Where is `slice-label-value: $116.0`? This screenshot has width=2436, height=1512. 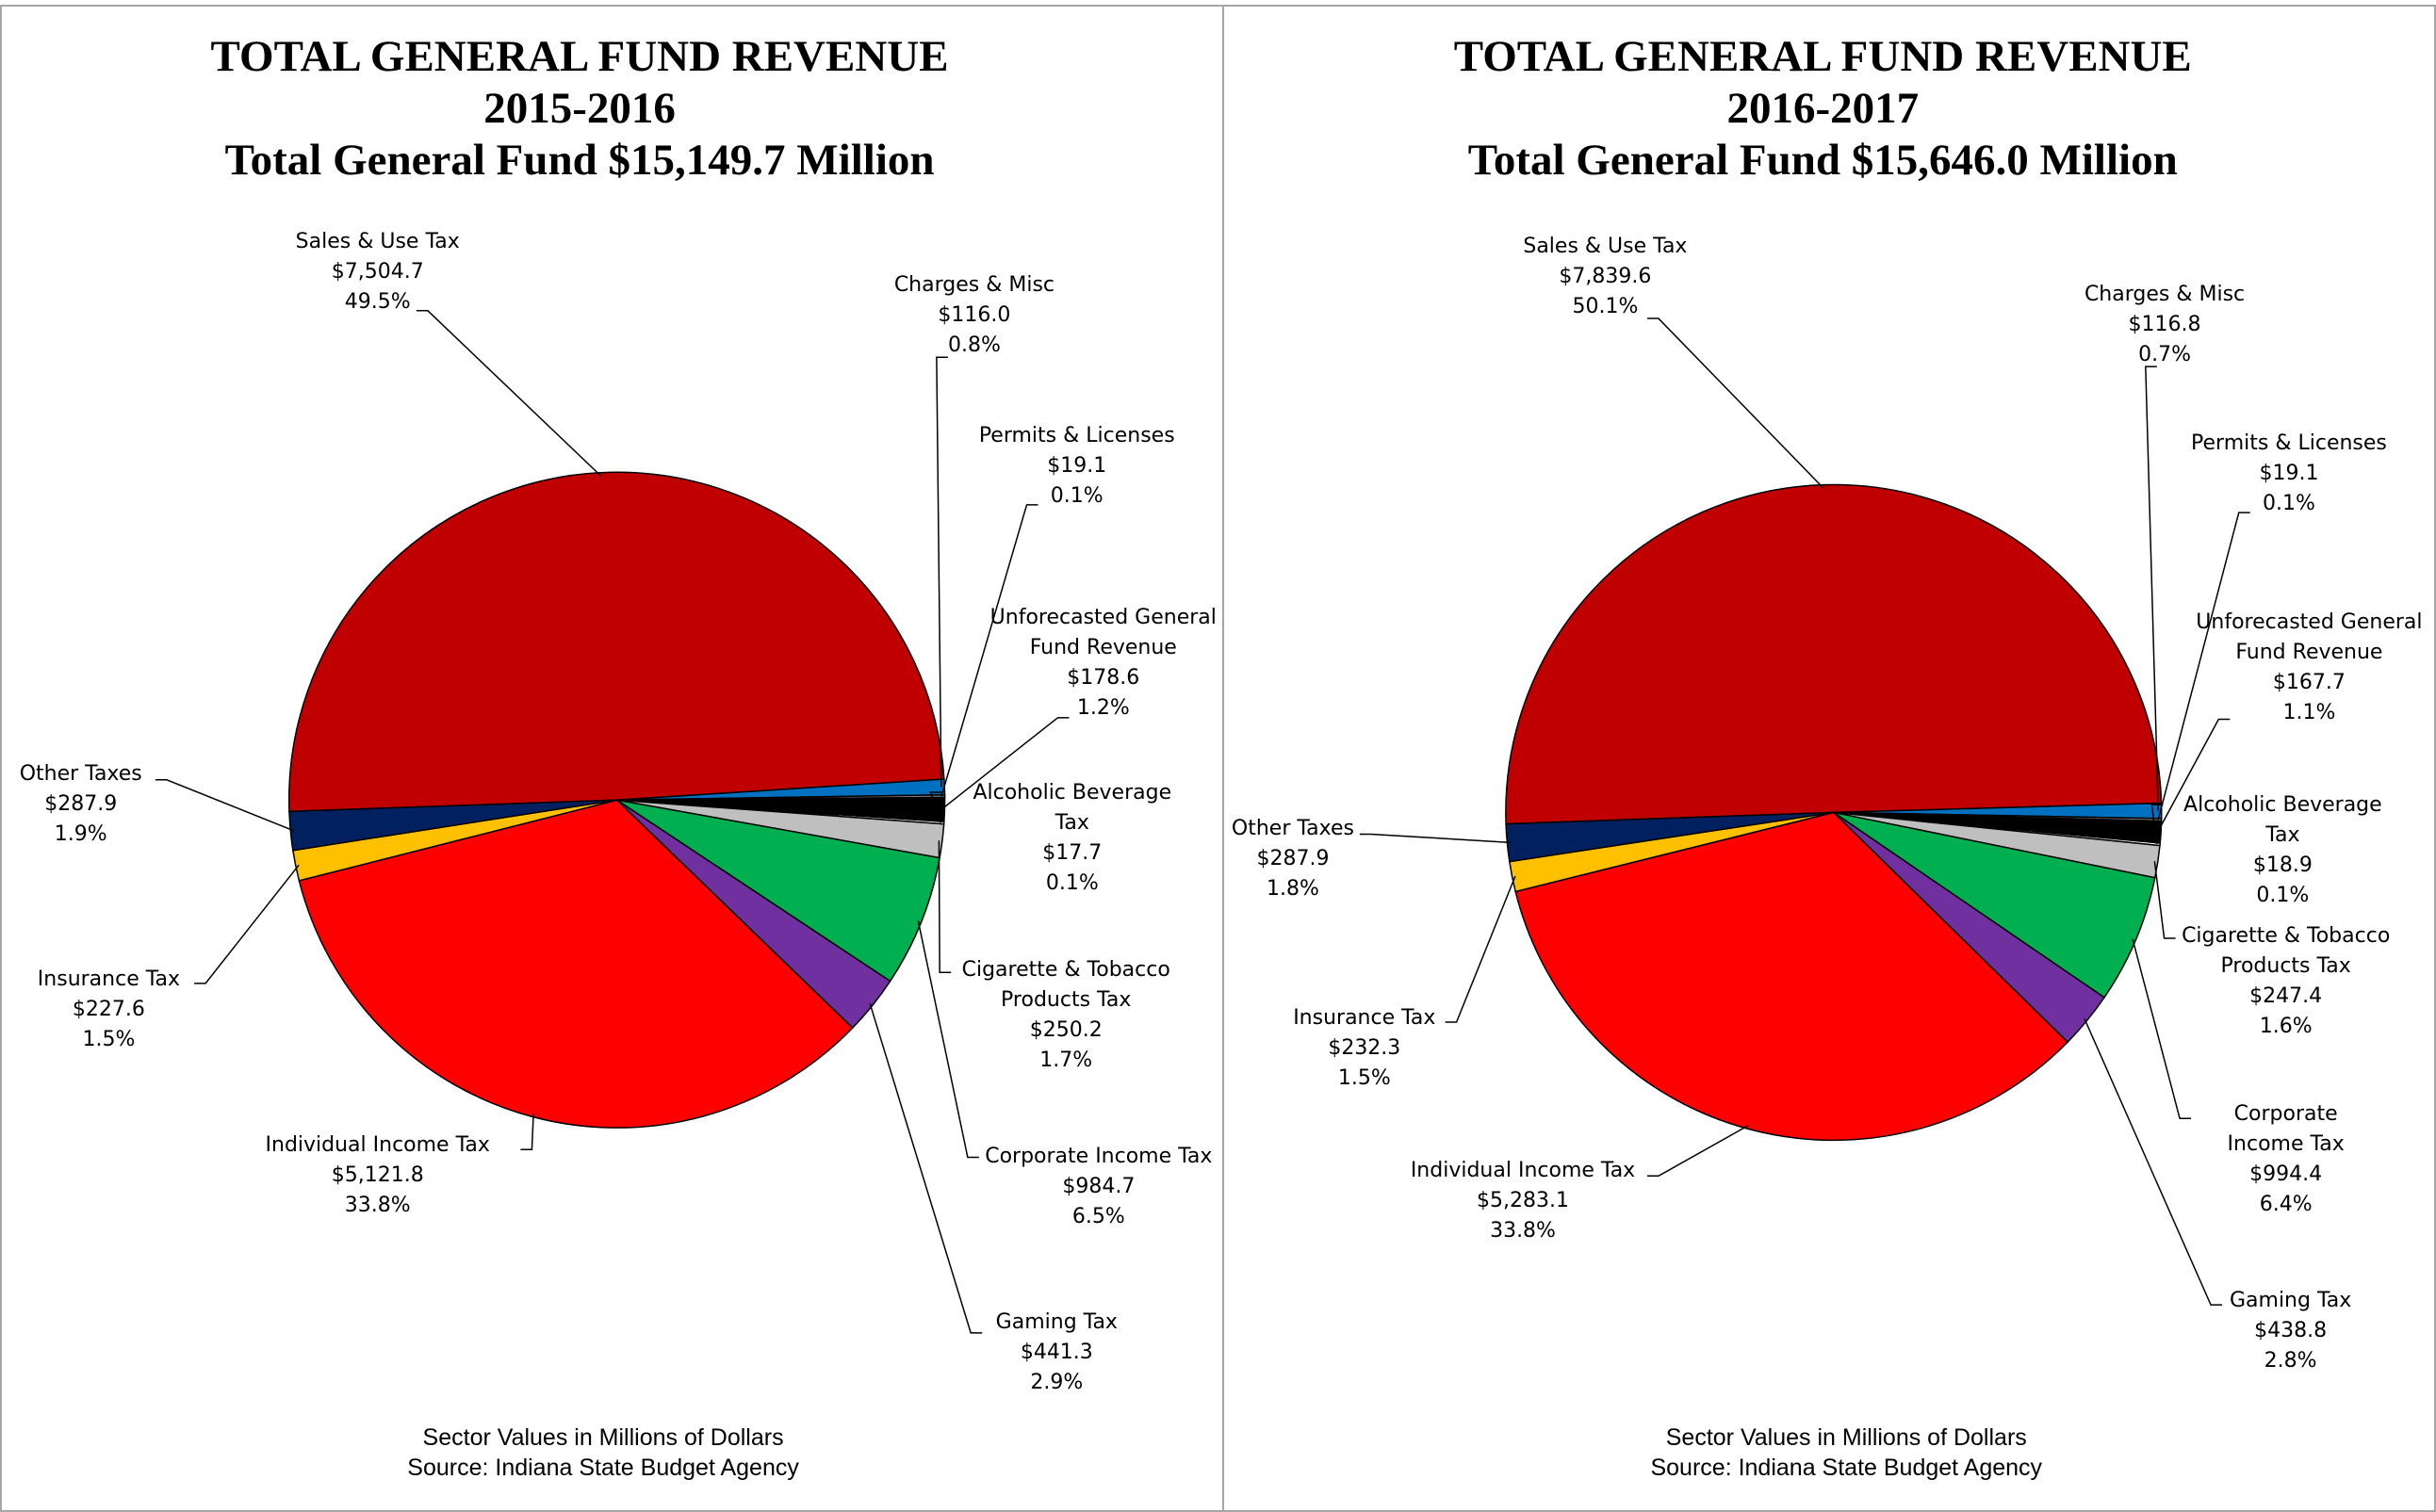 slice-label-value: $116.0 is located at coordinates (974, 314).